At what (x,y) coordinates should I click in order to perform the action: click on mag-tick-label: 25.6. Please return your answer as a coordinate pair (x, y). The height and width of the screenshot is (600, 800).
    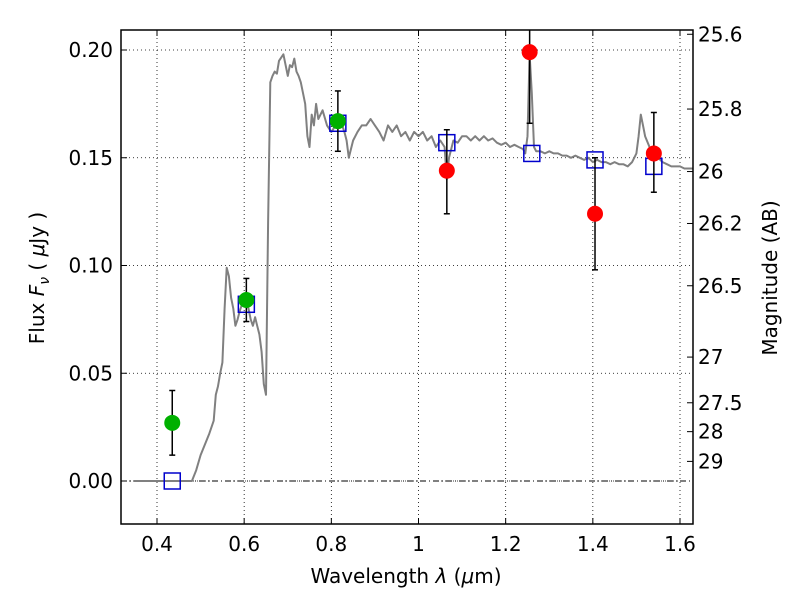
    Looking at the image, I should click on (720, 34).